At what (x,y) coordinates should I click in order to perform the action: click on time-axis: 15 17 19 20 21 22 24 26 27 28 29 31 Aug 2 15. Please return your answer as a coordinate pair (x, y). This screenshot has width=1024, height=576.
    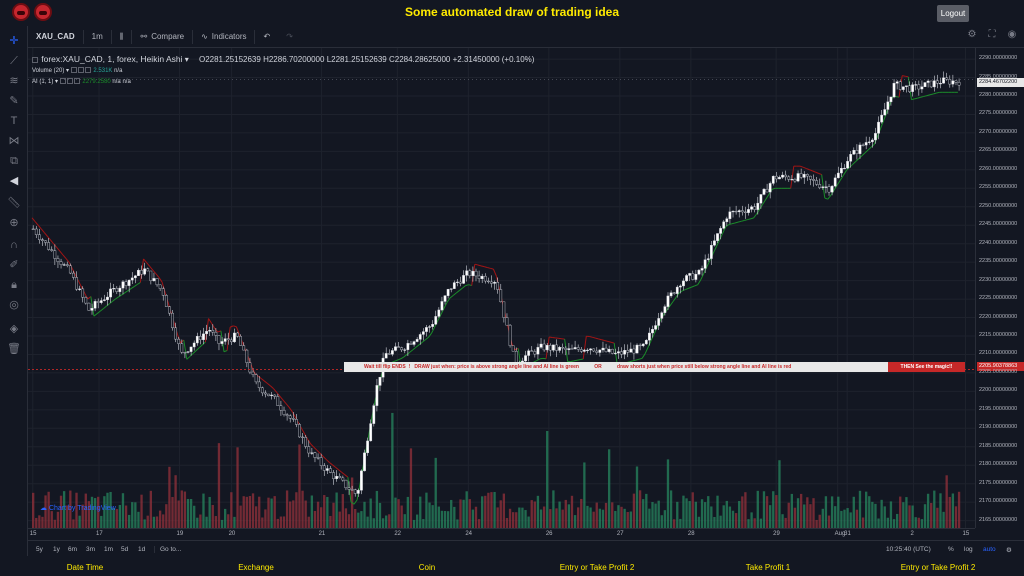
    Looking at the image, I should click on (501, 534).